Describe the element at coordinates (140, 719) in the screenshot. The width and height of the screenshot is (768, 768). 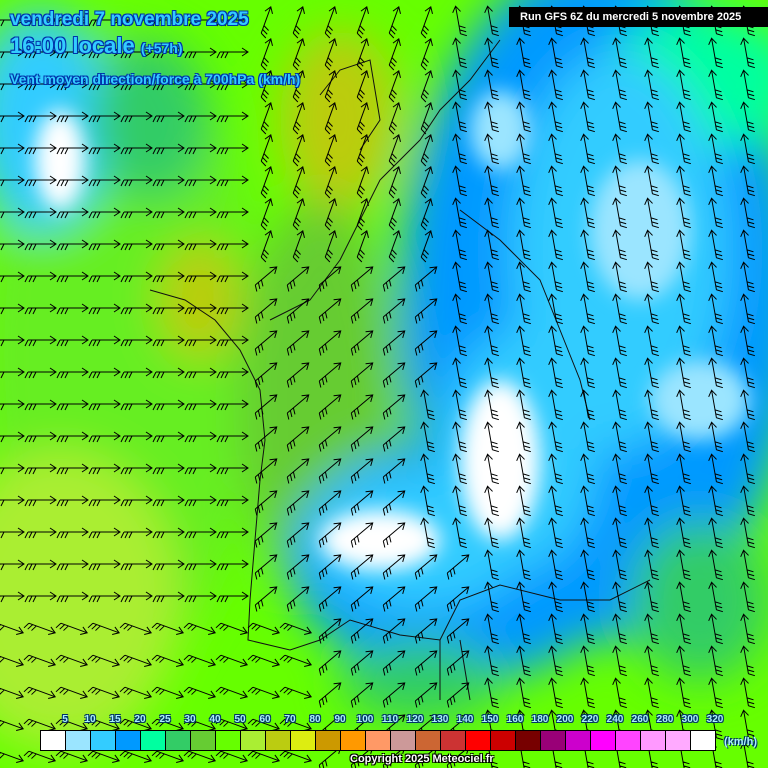
I see `legend-label: 20` at that location.